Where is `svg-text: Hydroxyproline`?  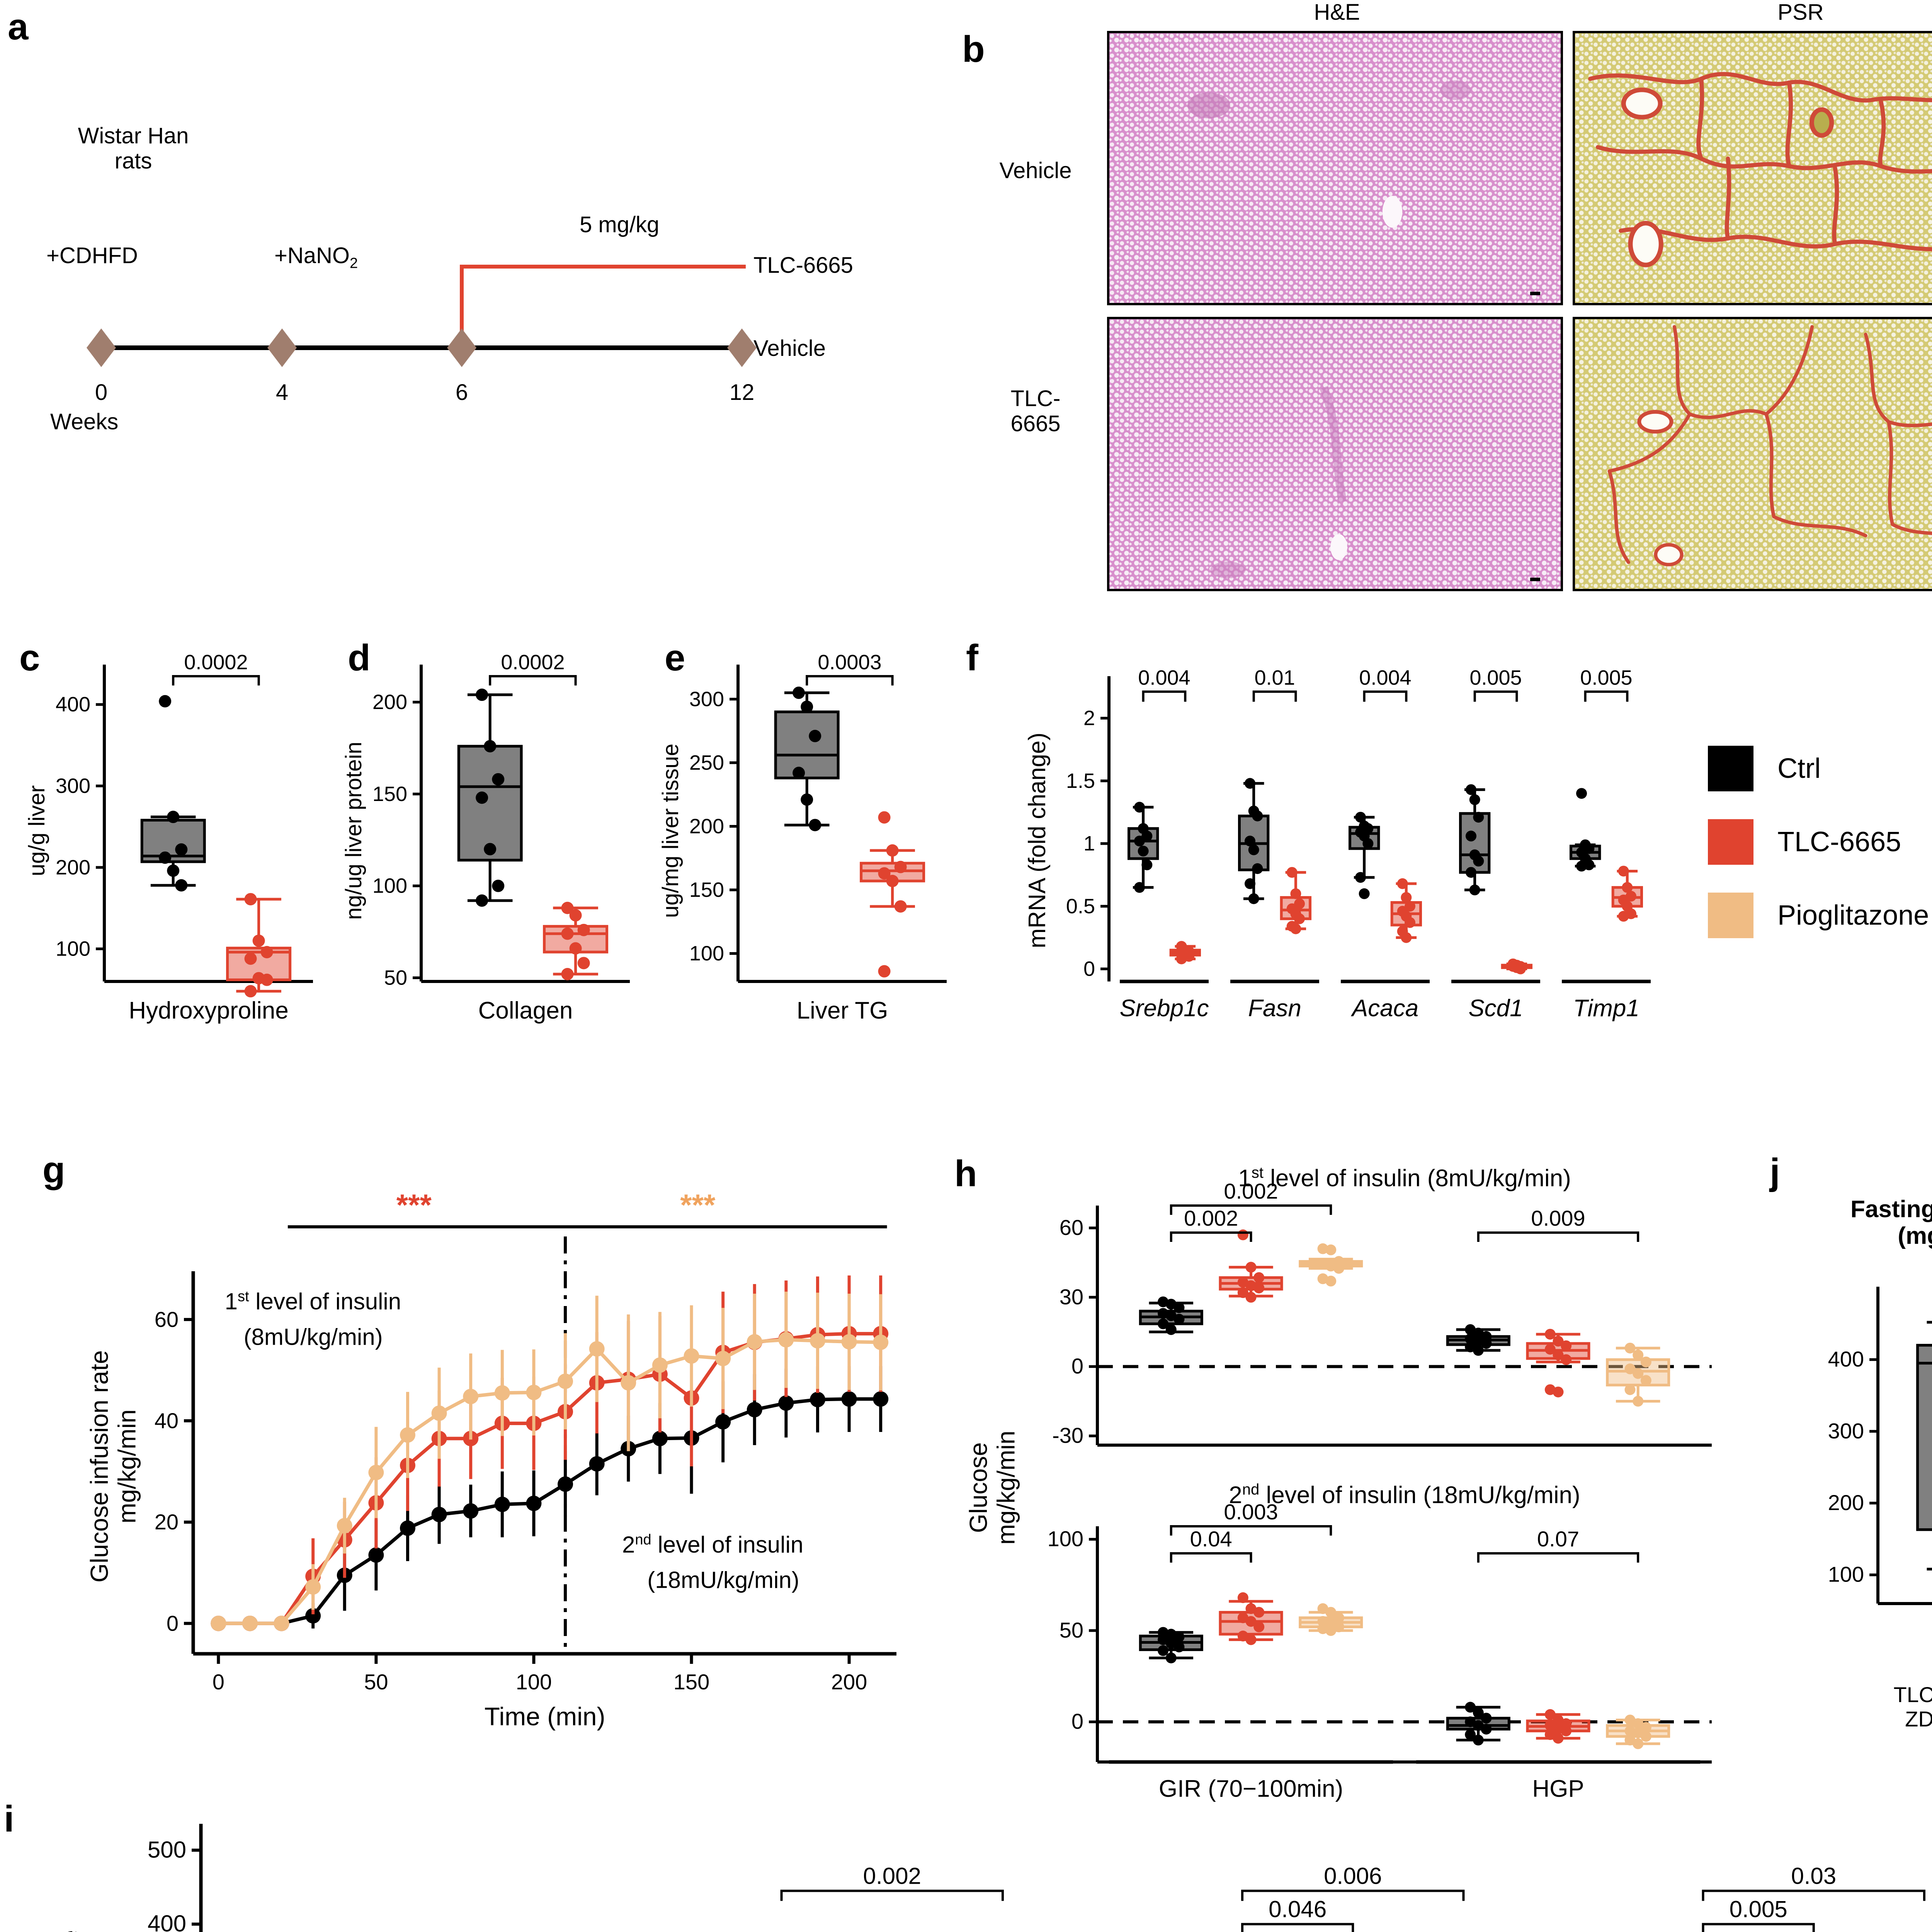 svg-text: Hydroxyproline is located at coordinates (209, 1011).